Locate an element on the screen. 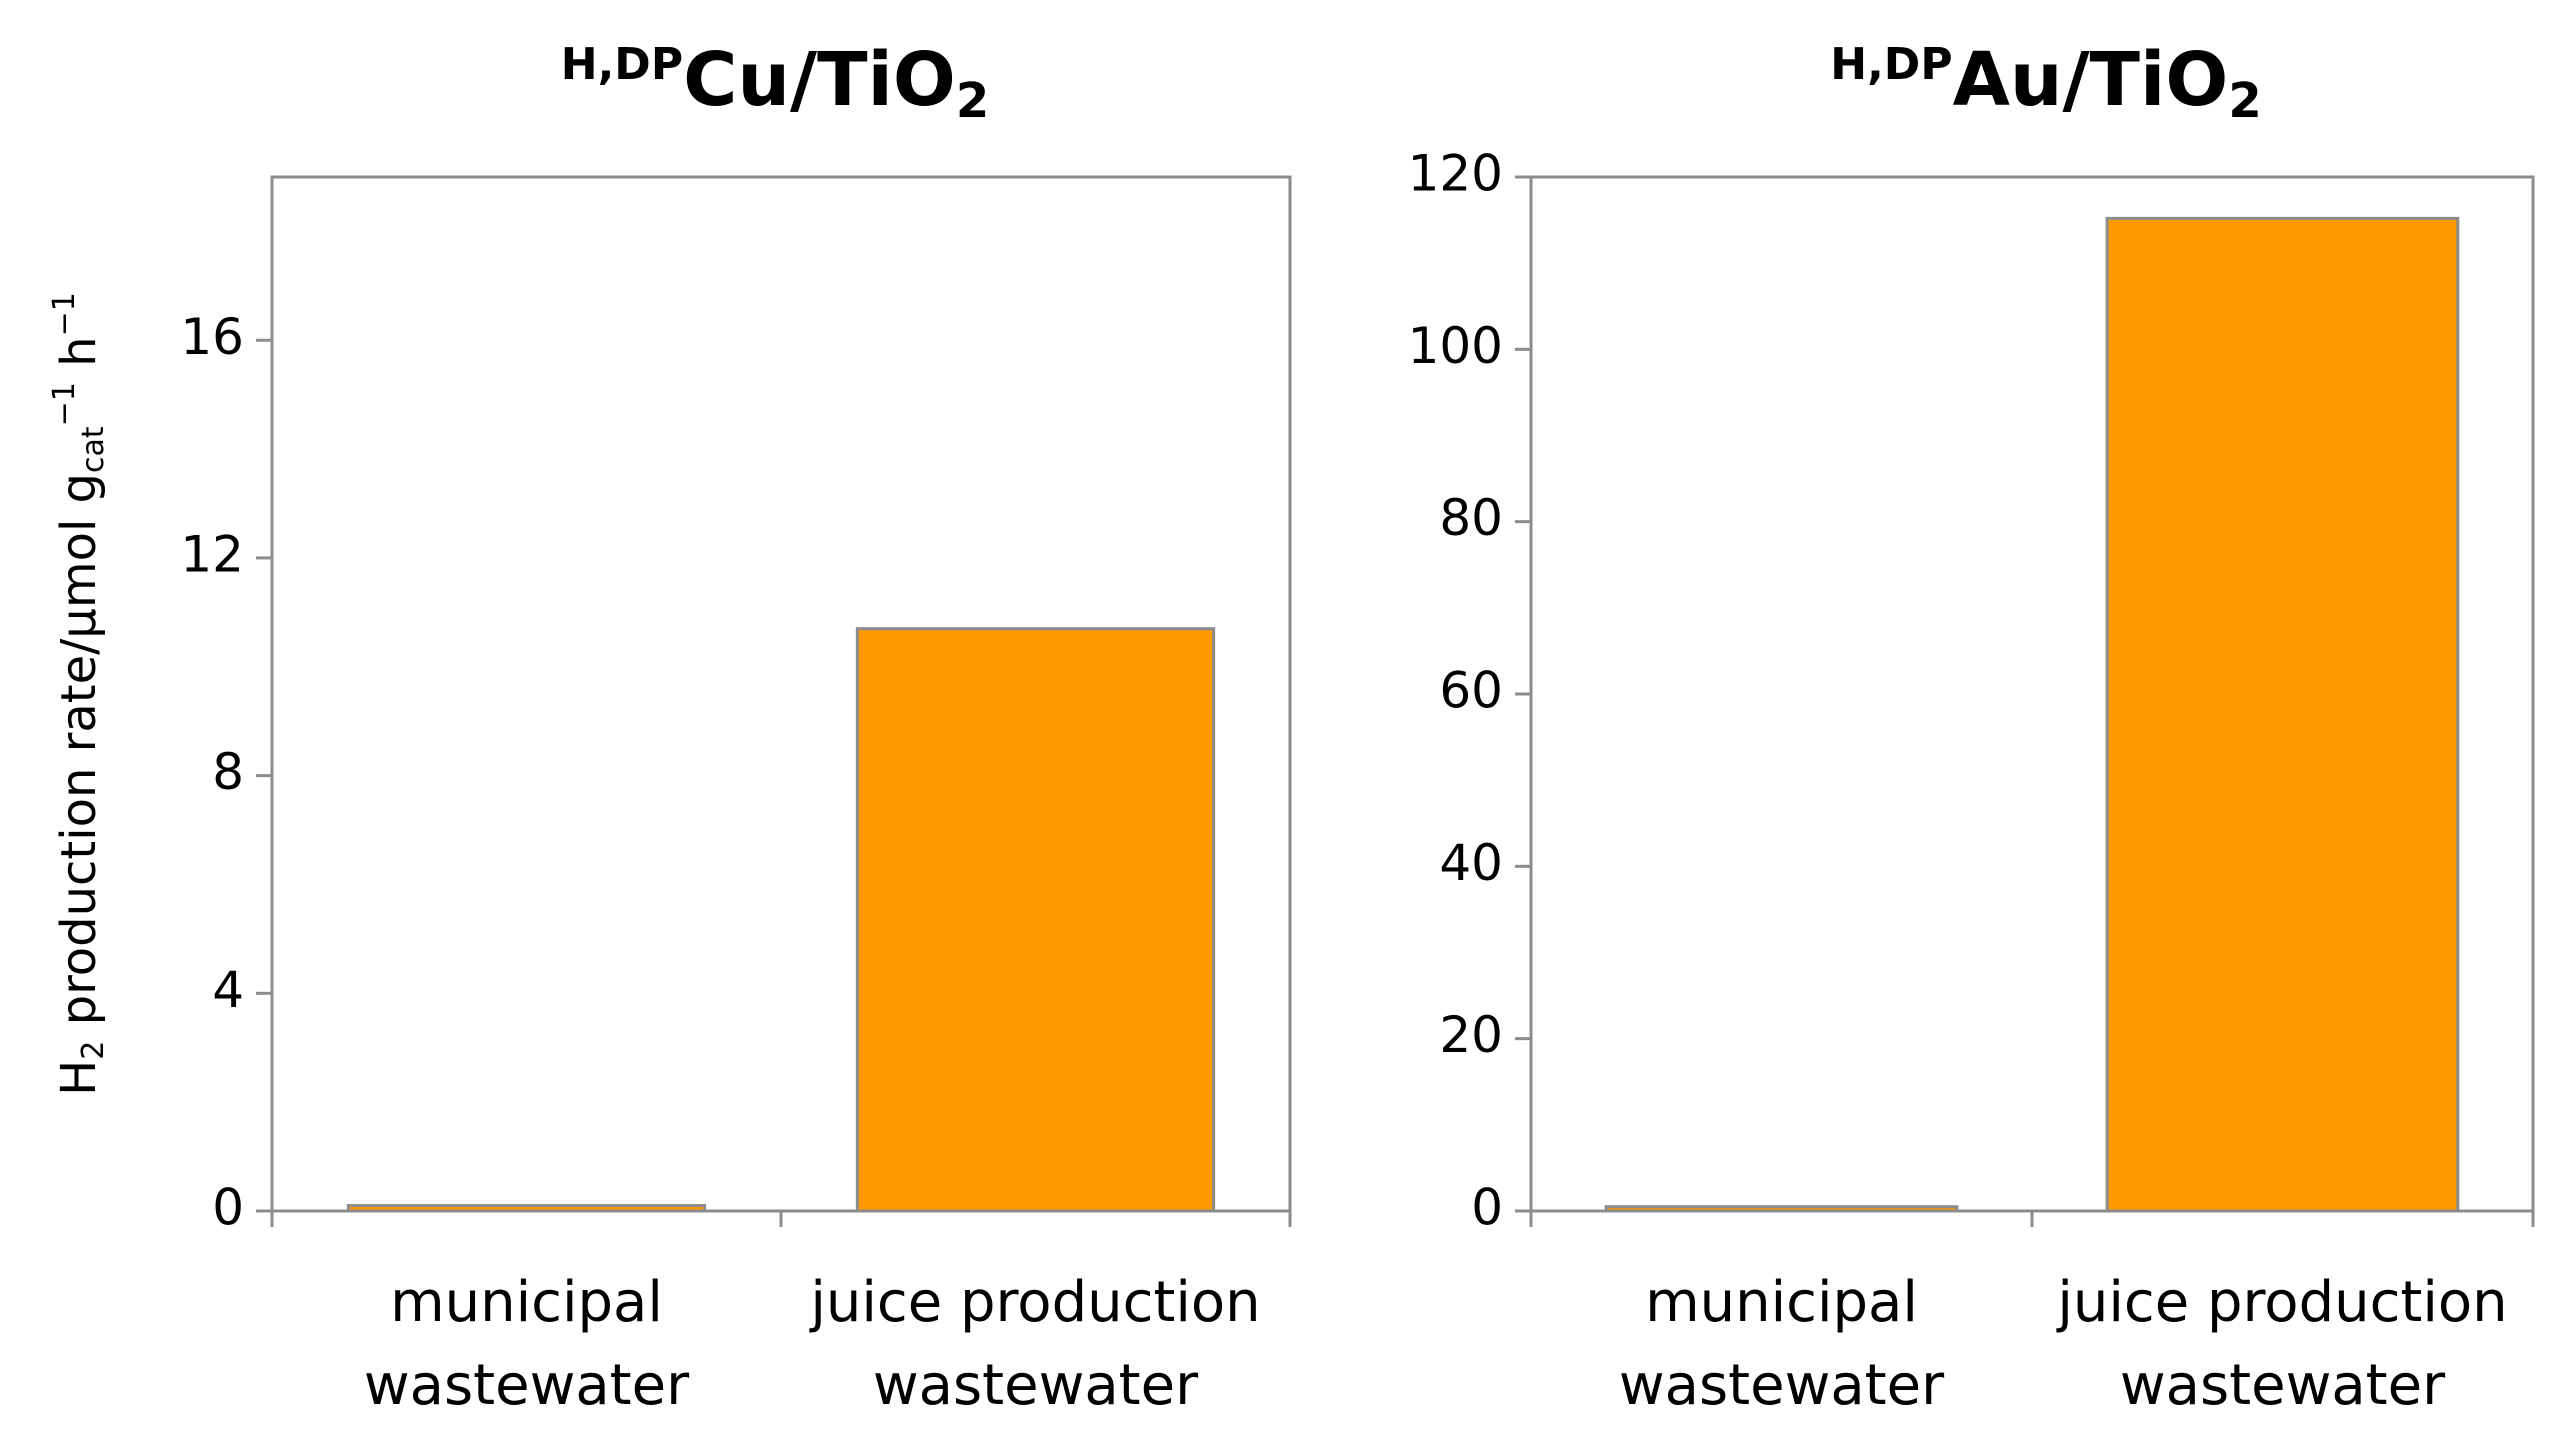 The width and height of the screenshot is (2565, 1445). y-tick-label: 40 is located at coordinates (1471, 863).